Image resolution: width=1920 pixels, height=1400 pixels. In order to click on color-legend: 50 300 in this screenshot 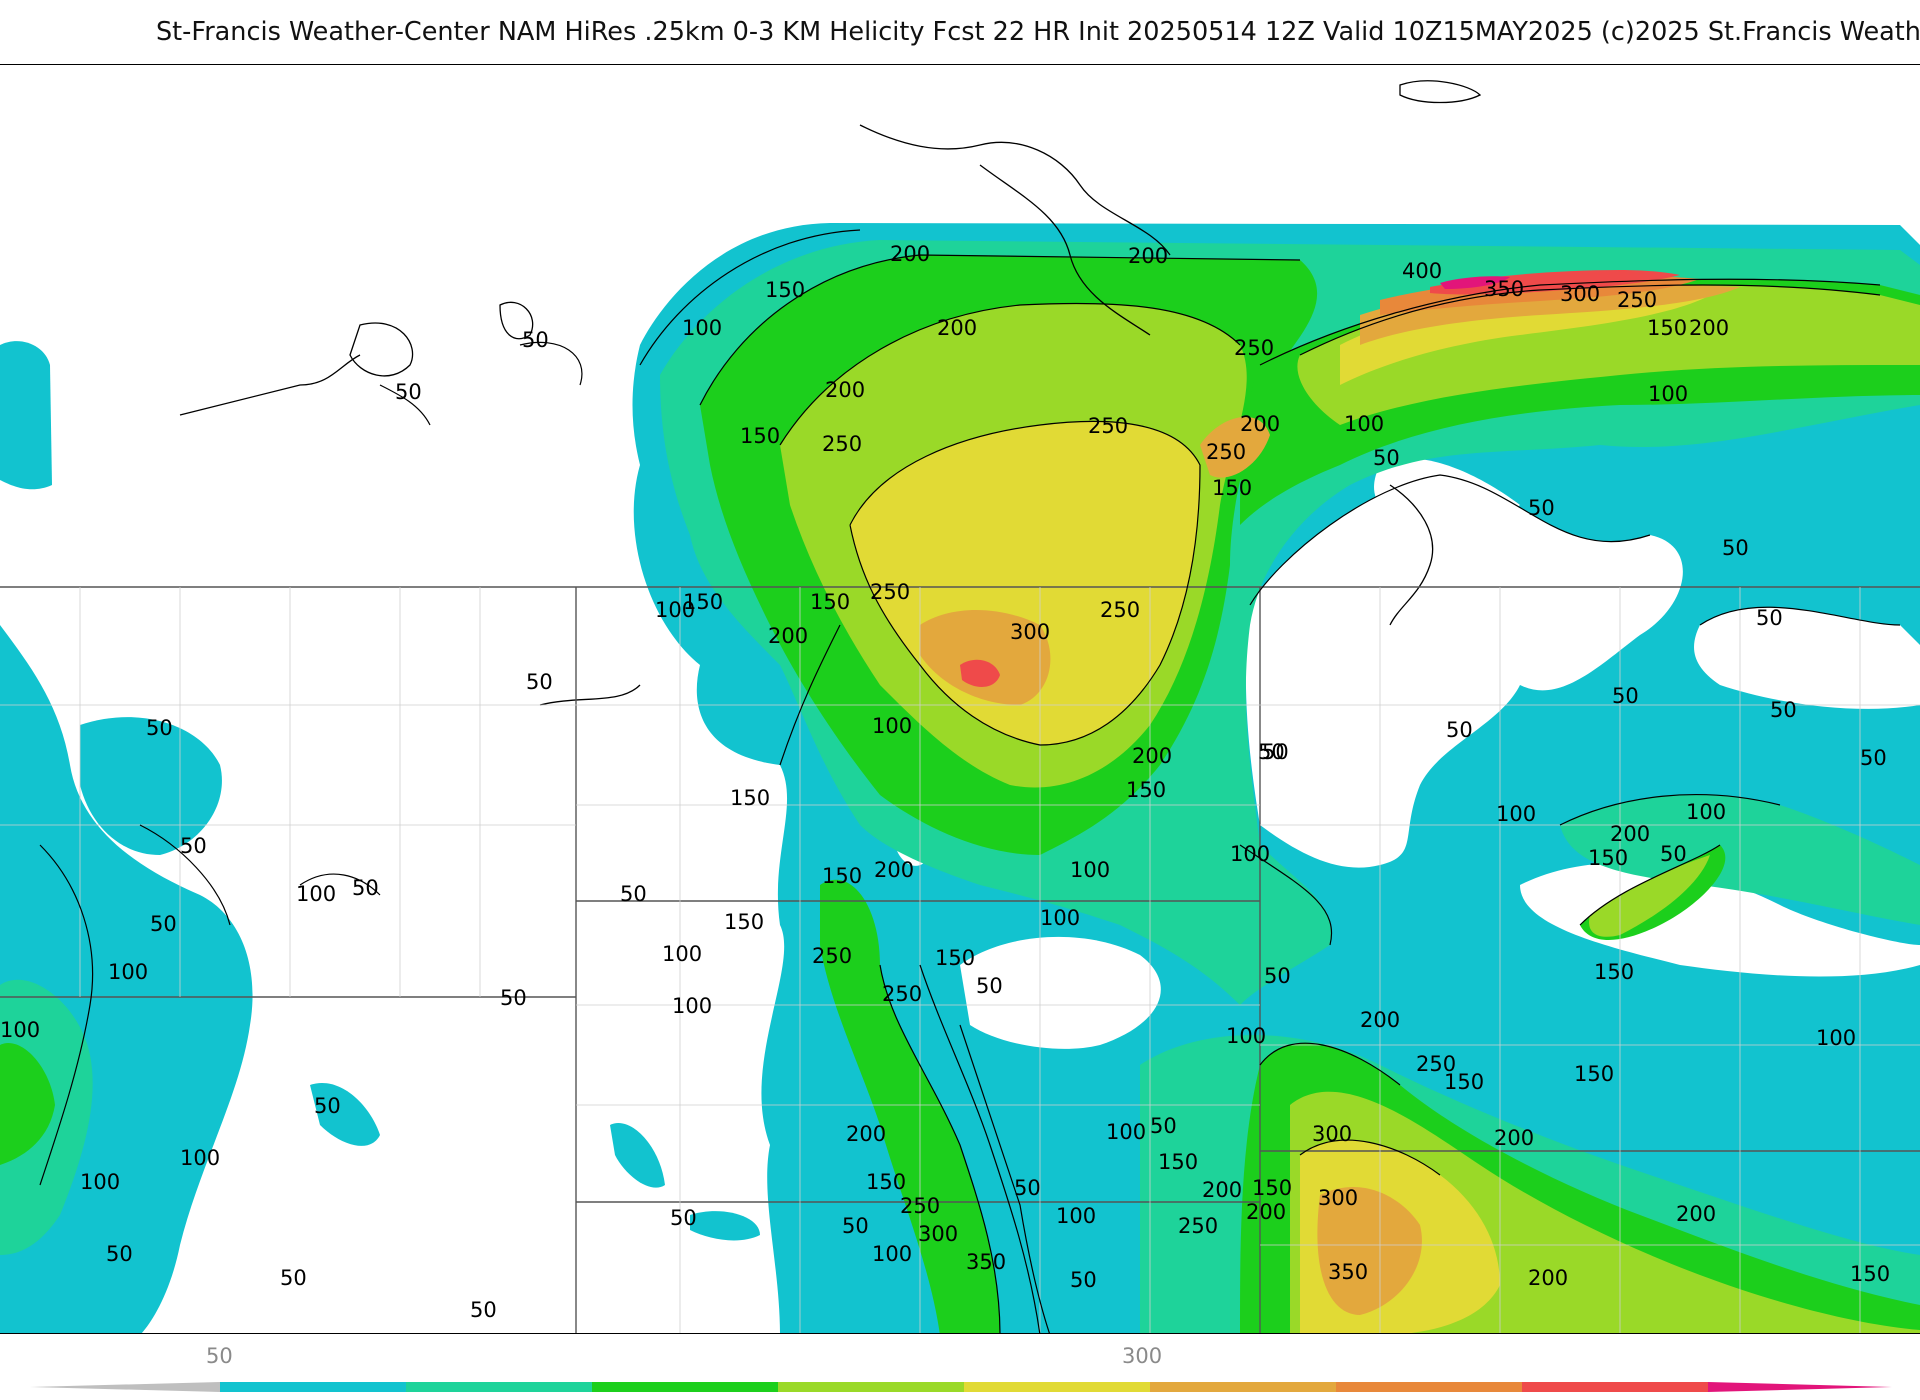, I will do `click(960, 1367)`.